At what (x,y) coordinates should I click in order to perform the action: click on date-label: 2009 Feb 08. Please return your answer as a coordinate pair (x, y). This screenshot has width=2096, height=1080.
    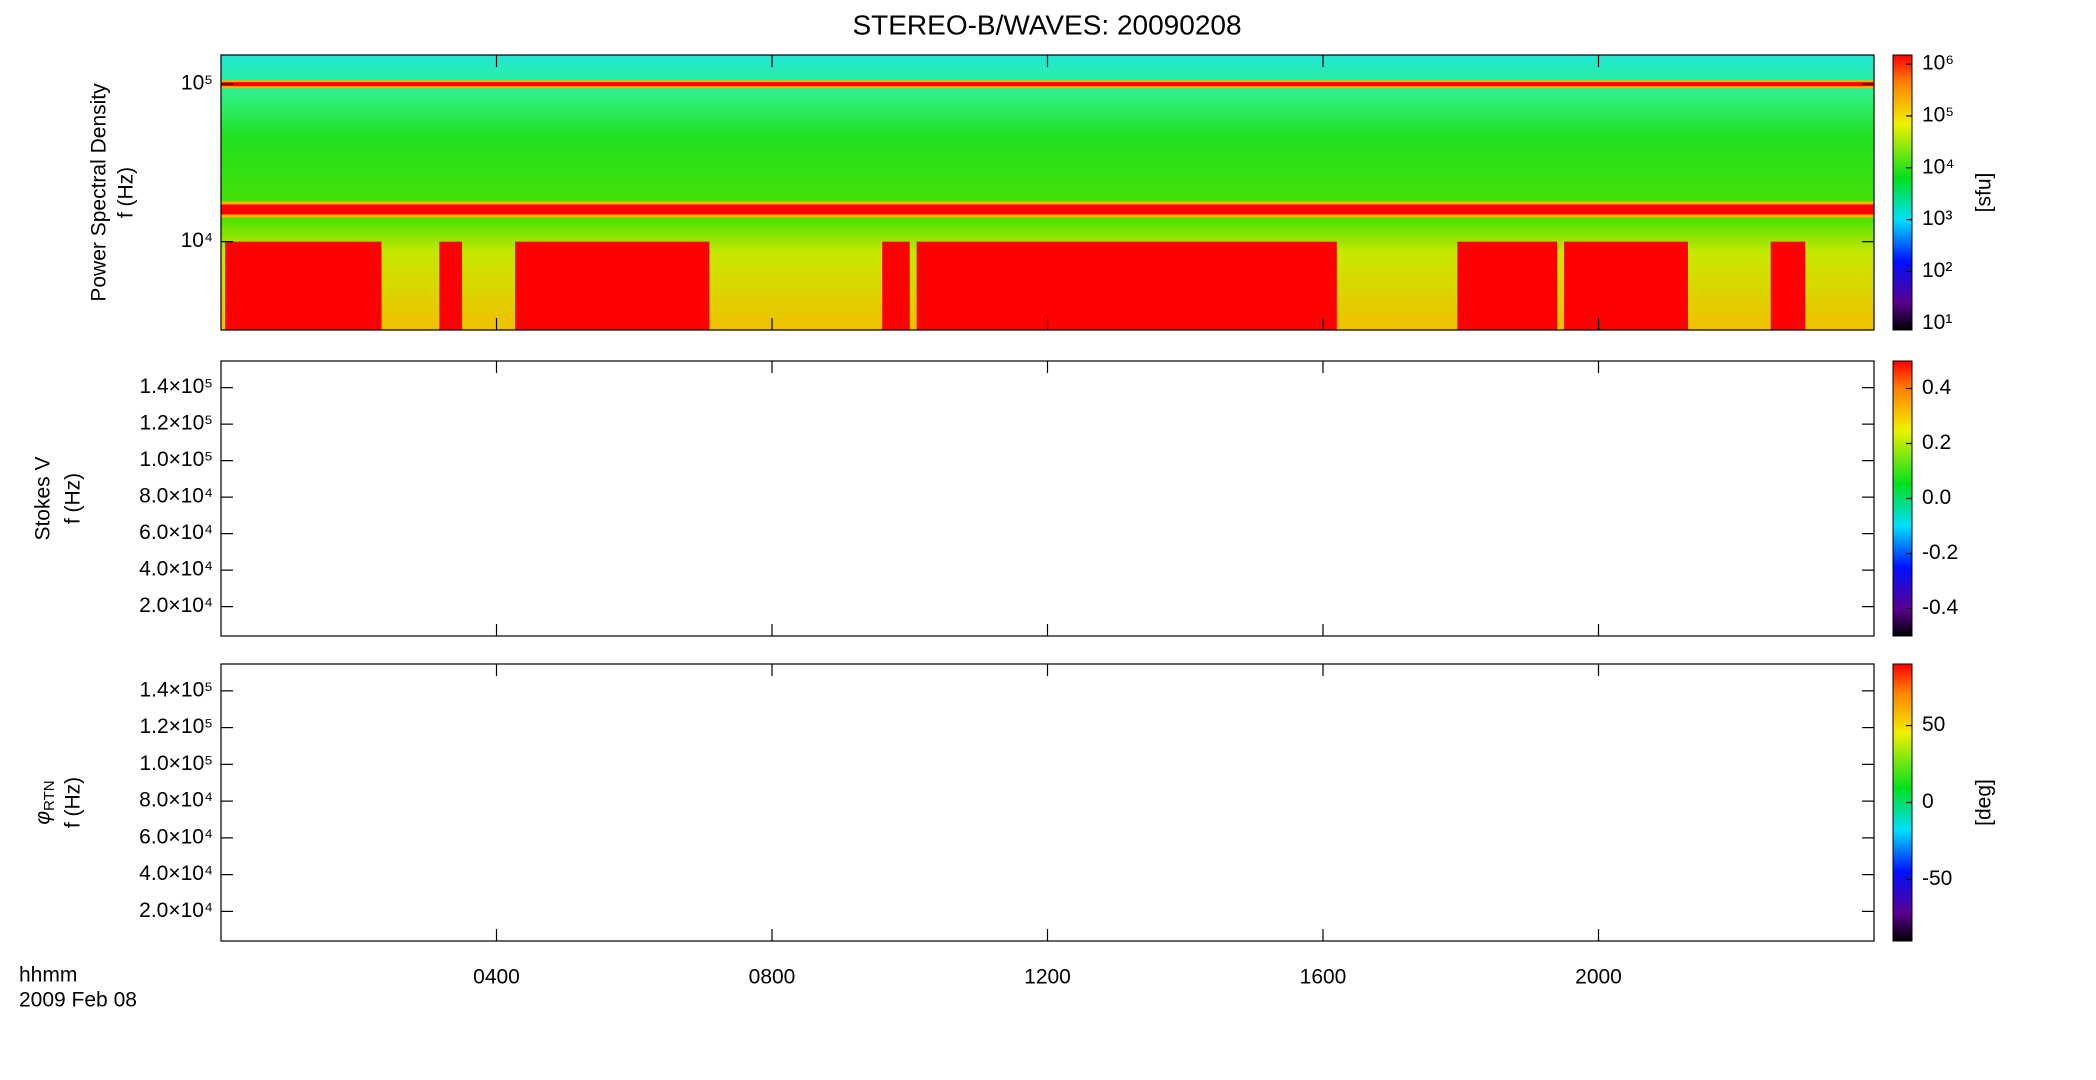
    Looking at the image, I should click on (78, 1000).